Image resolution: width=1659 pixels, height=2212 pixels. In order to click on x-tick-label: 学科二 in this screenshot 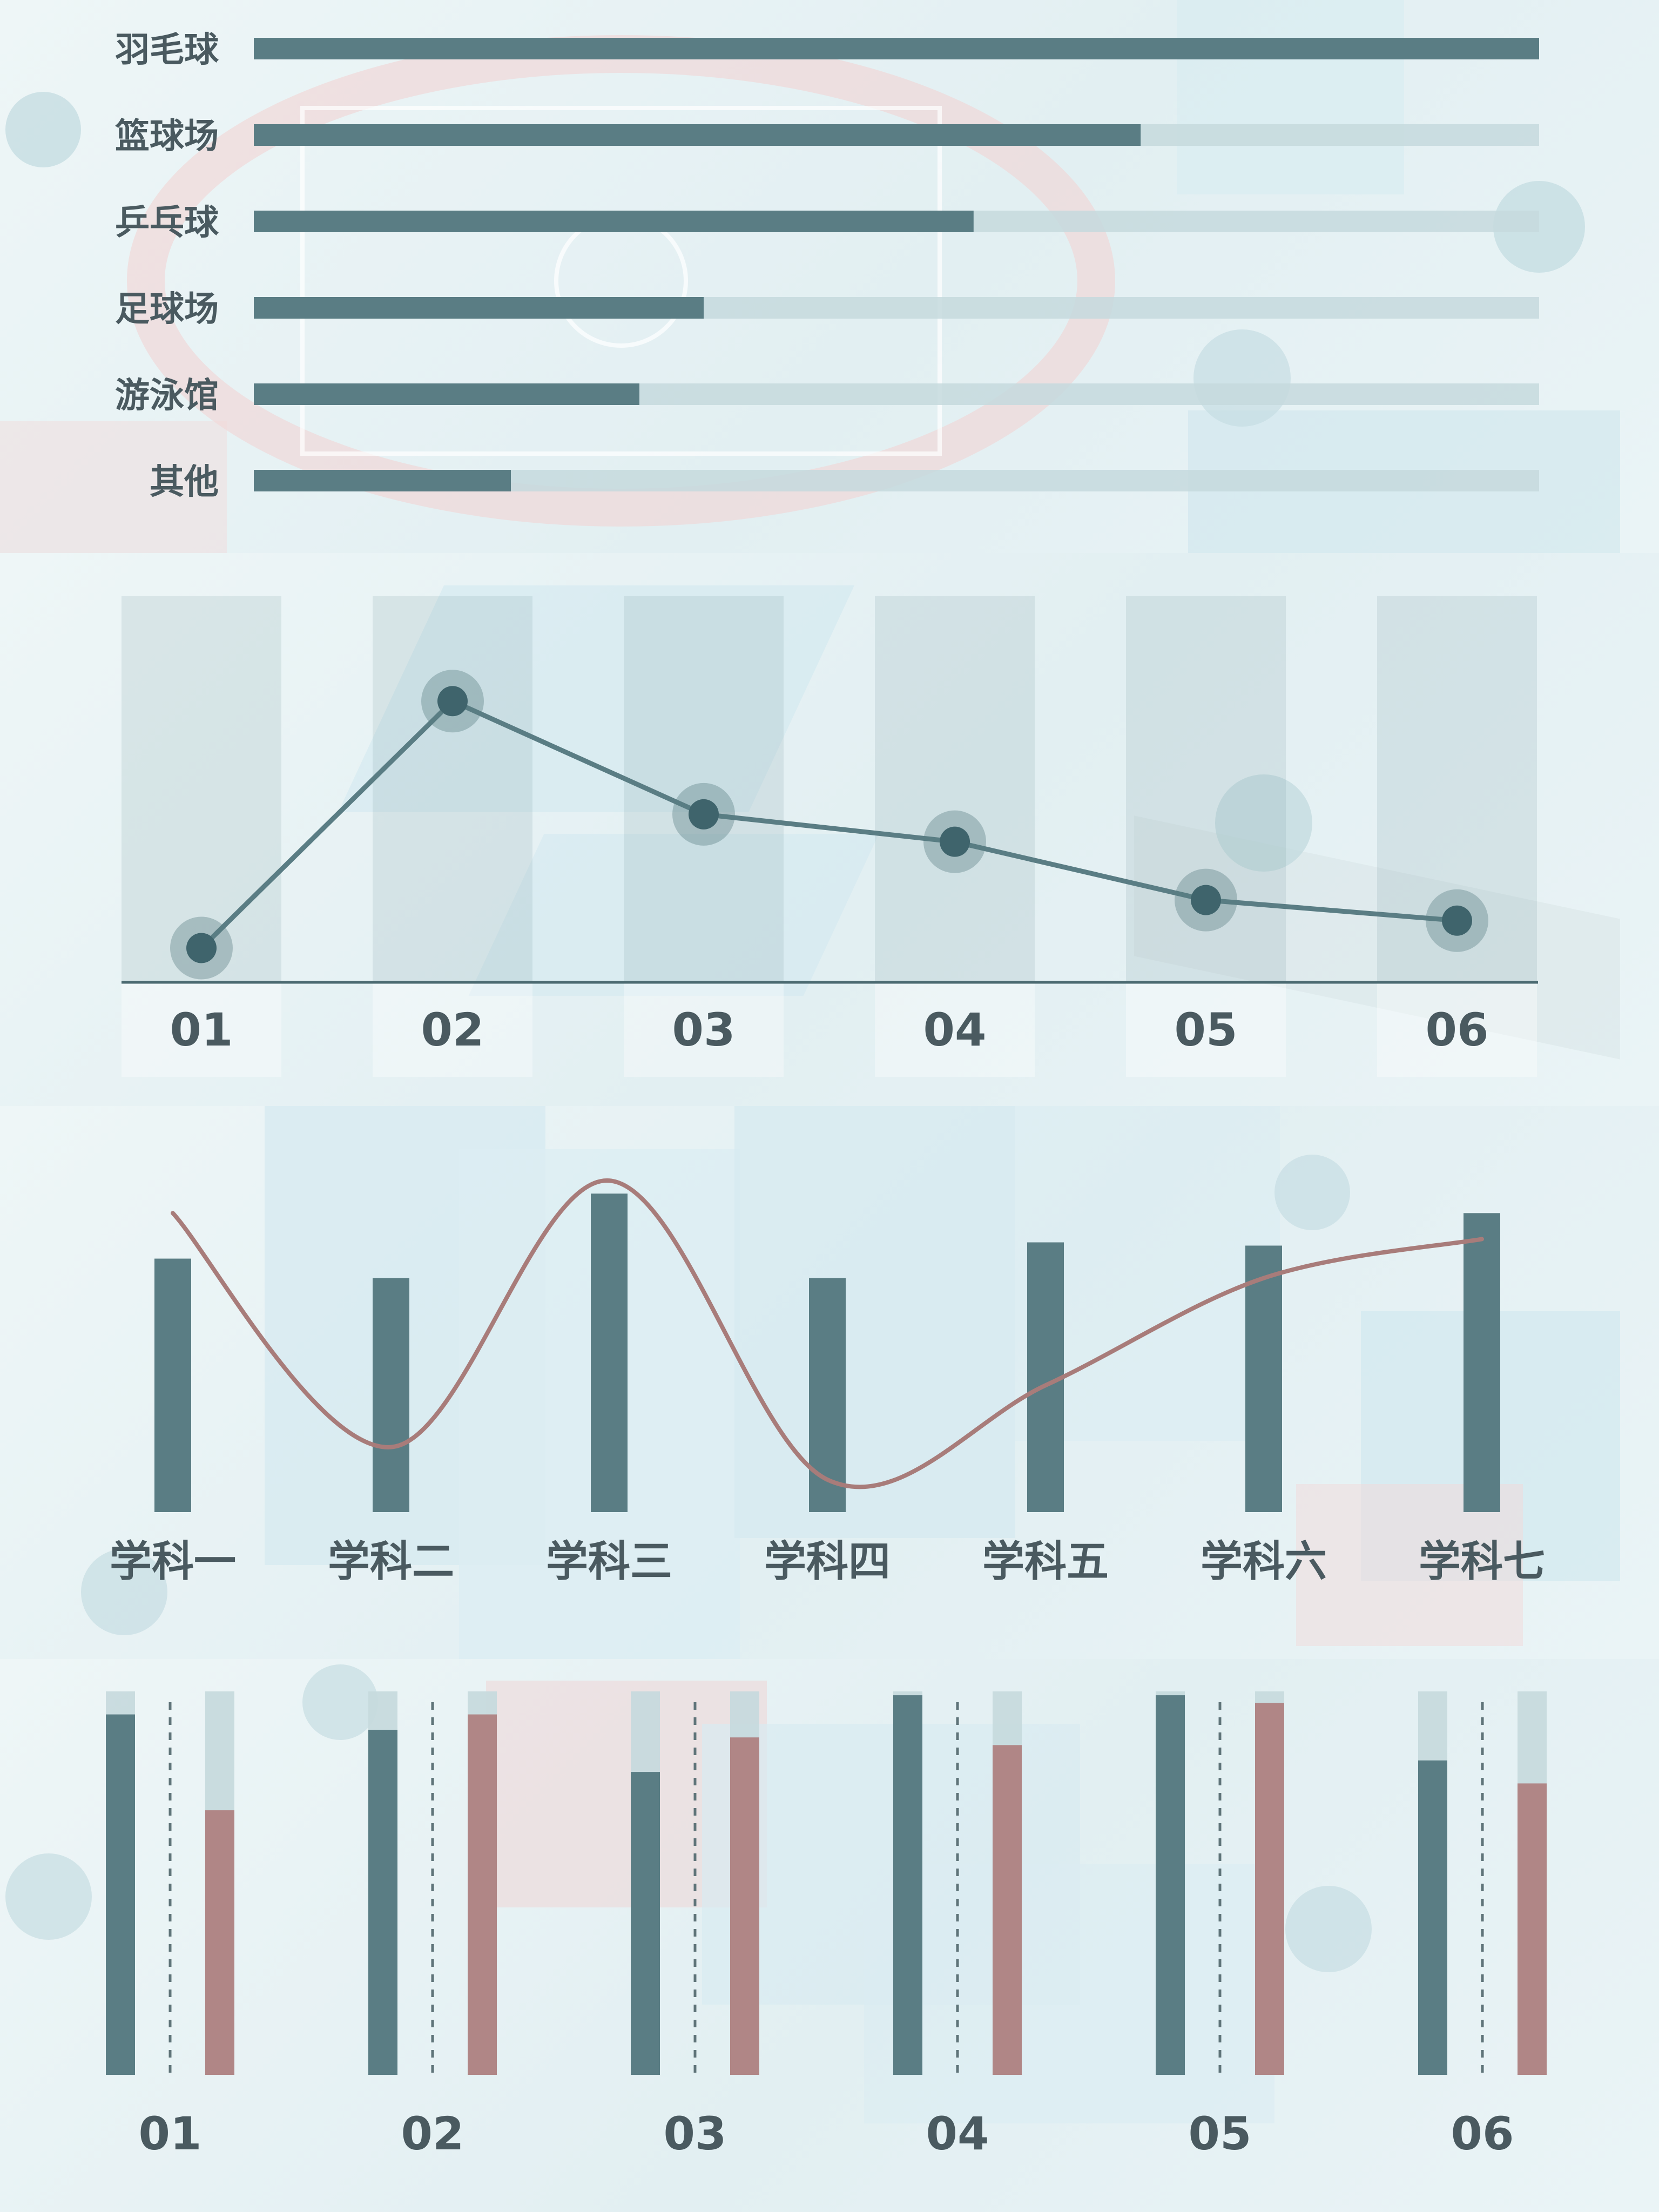, I will do `click(391, 1561)`.